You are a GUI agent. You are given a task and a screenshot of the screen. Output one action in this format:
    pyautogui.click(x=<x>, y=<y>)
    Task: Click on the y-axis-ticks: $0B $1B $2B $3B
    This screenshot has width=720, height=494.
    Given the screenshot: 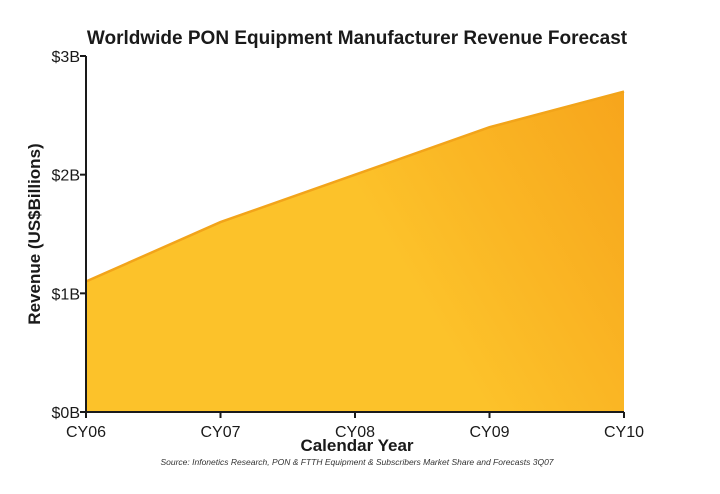 What is the action you would take?
    pyautogui.click(x=69, y=235)
    